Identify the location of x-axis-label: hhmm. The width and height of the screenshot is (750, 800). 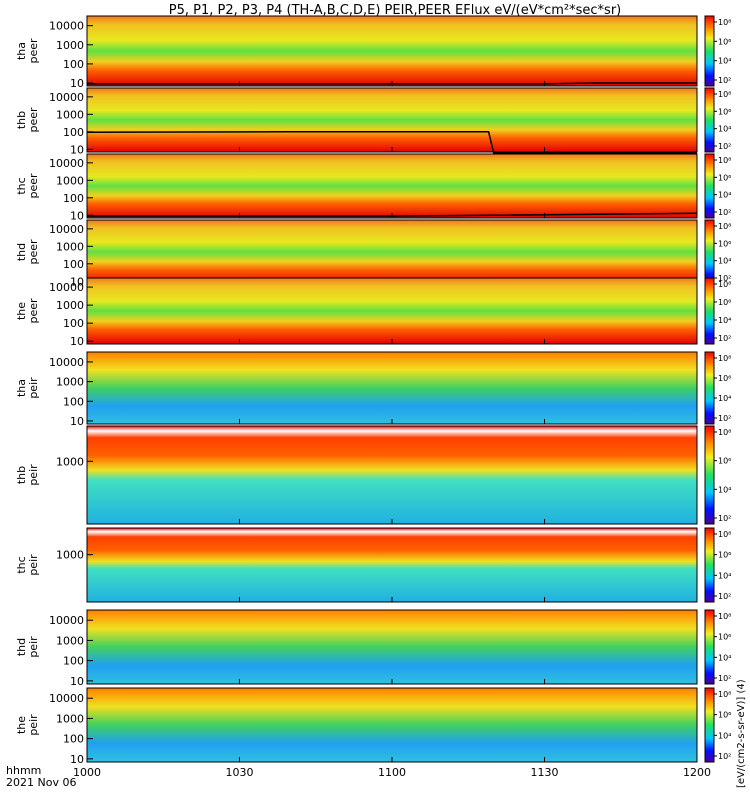
(23, 770).